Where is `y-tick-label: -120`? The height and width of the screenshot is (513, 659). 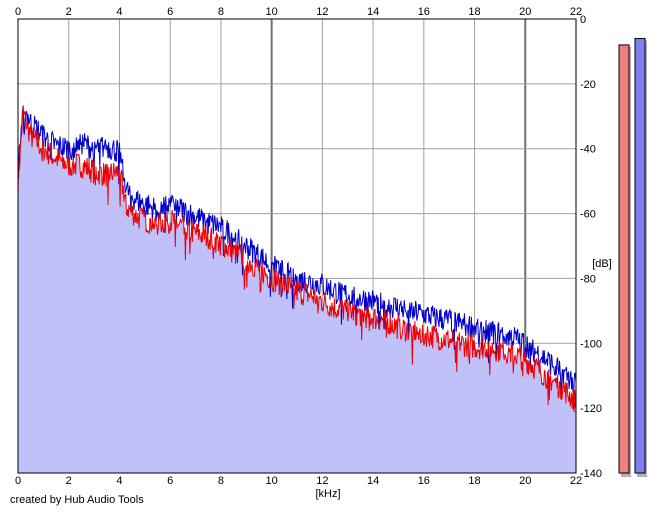 y-tick-label: -120 is located at coordinates (591, 409).